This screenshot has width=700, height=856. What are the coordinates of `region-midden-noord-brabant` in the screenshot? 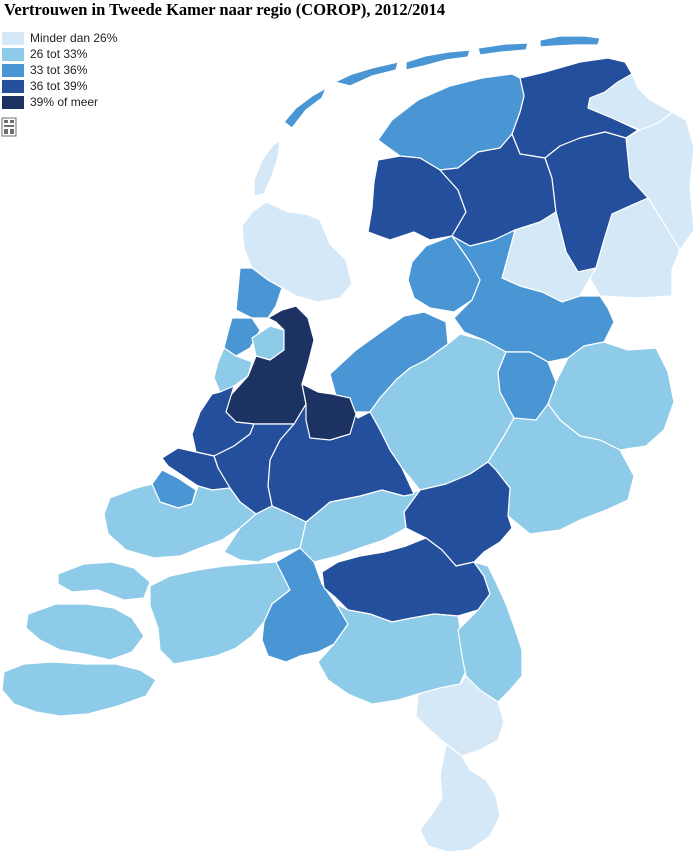 It's located at (305, 605).